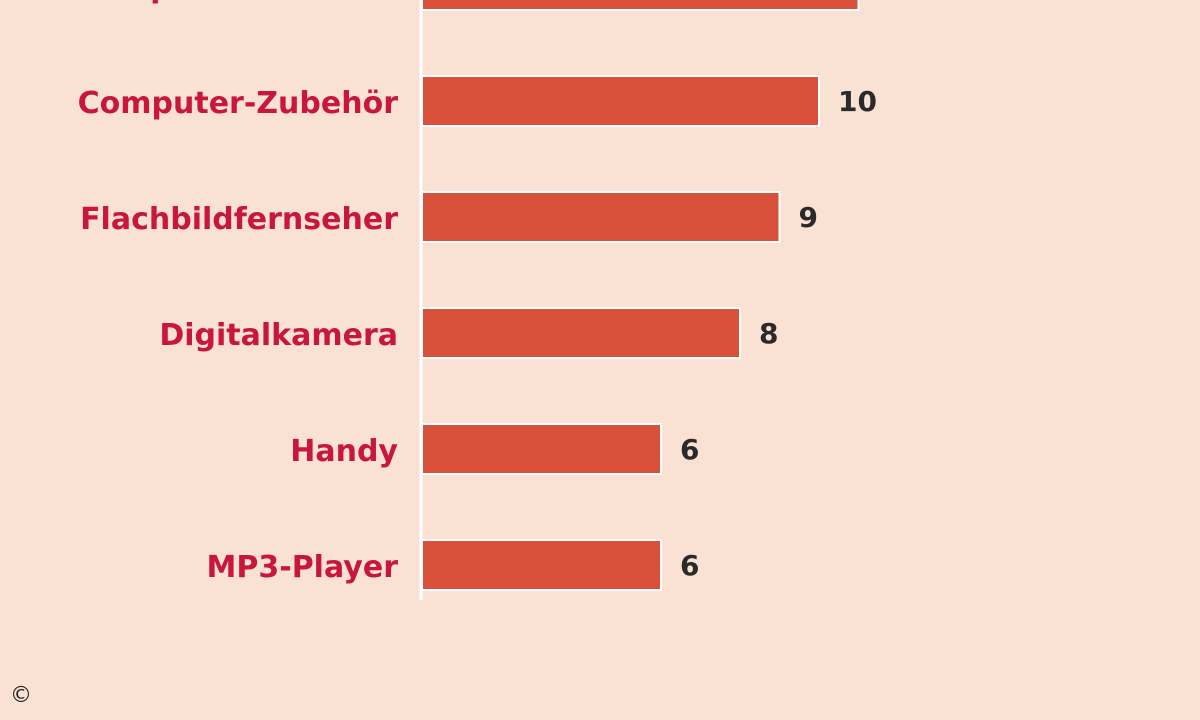 The height and width of the screenshot is (720, 1200). I want to click on category-label: Handy, so click(344, 451).